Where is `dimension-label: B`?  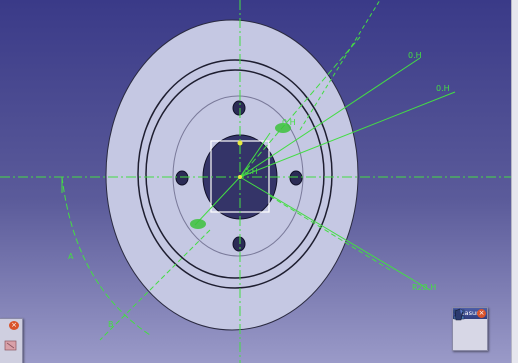
dimension-label: B is located at coordinates (111, 324).